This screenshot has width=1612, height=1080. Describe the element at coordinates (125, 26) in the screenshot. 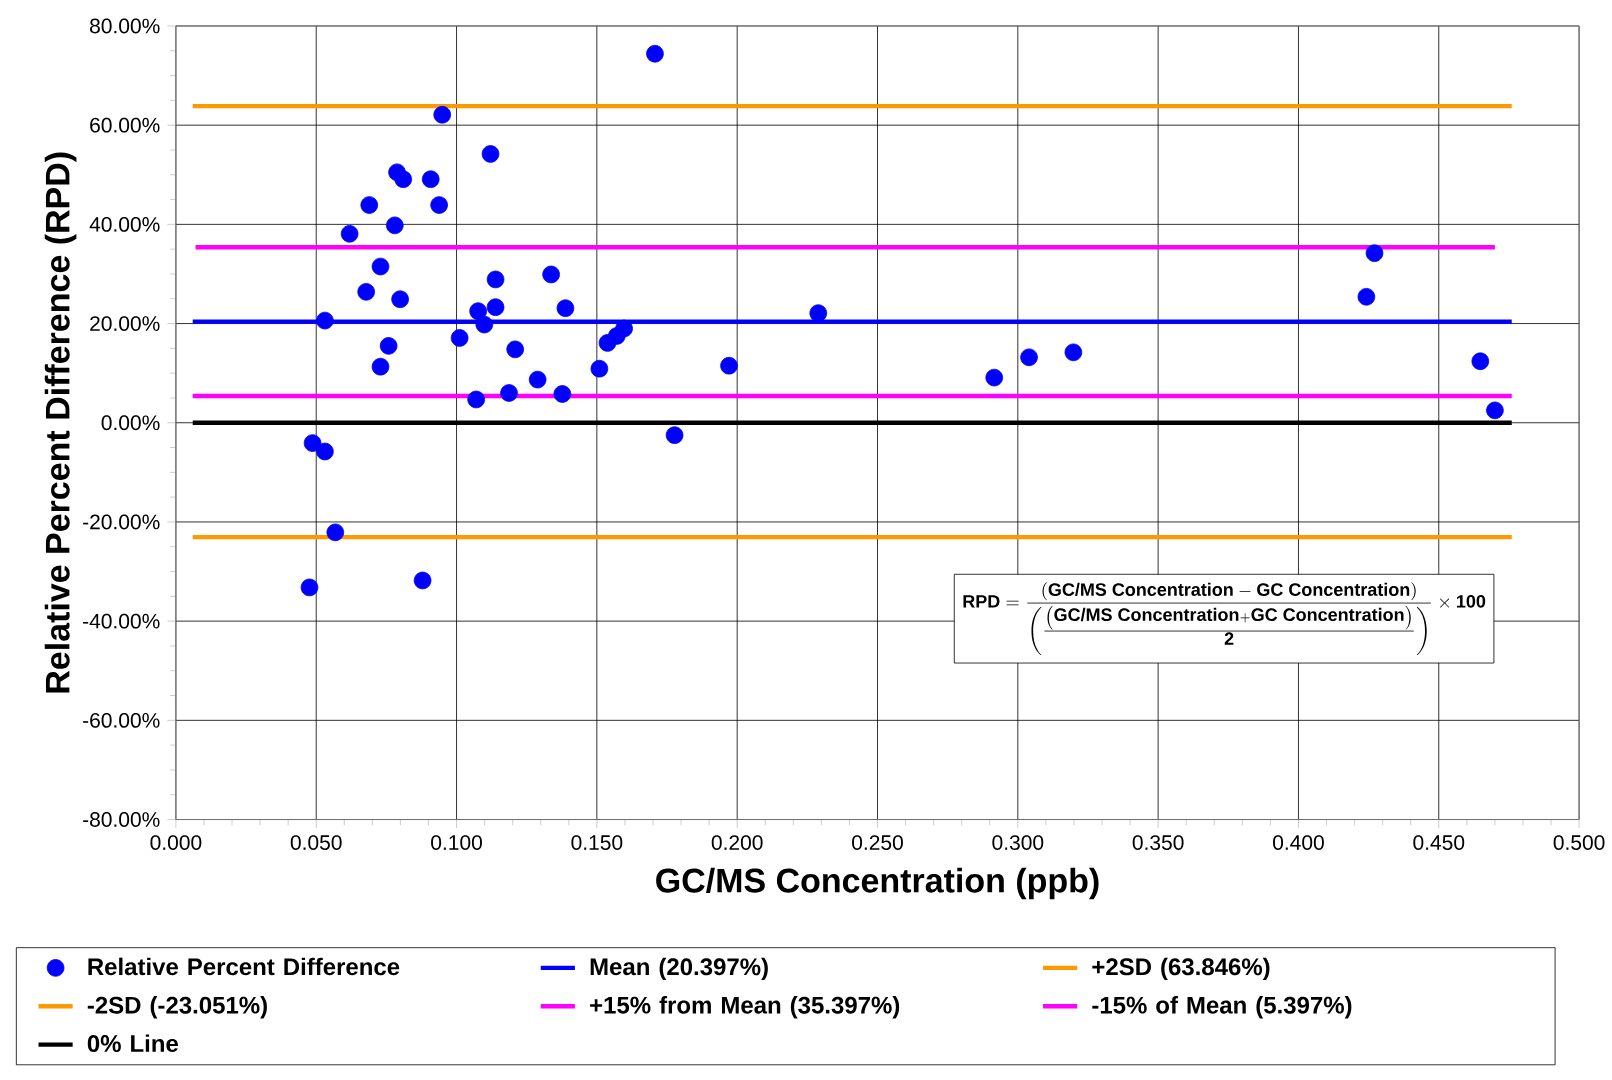

I see `y-tick-label: 80.00%` at that location.